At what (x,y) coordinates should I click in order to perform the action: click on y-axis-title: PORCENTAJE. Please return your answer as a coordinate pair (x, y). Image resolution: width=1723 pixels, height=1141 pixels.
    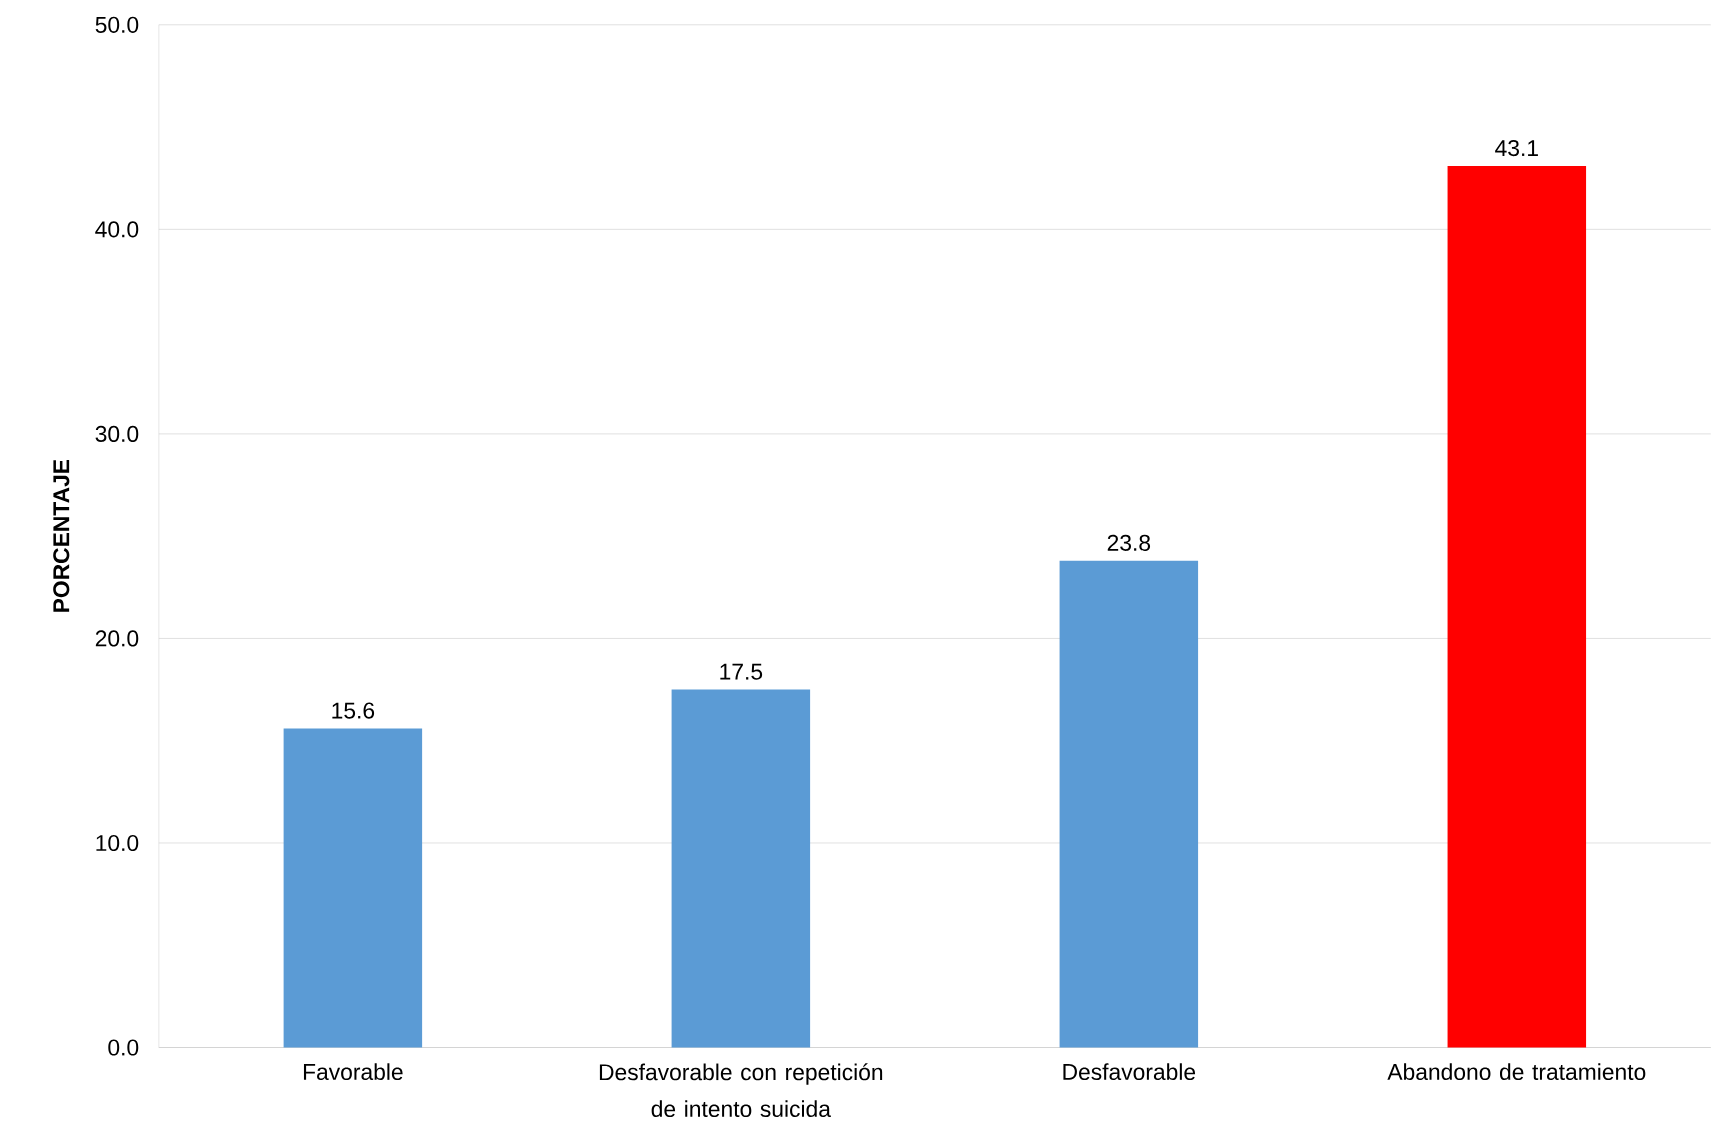
    Looking at the image, I should click on (61, 535).